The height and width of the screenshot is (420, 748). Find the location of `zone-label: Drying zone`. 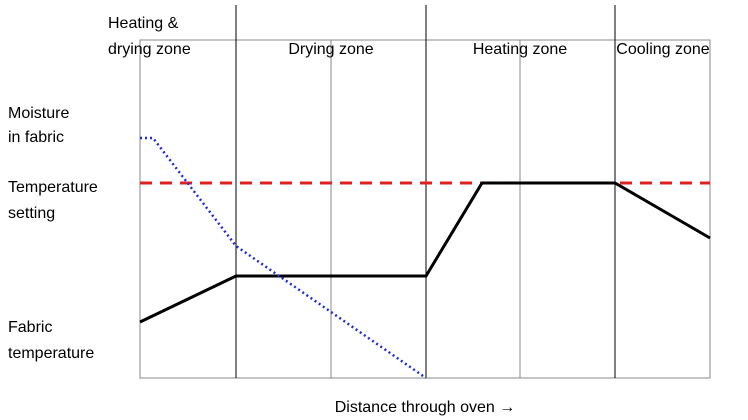

zone-label: Drying zone is located at coordinates (330, 49).